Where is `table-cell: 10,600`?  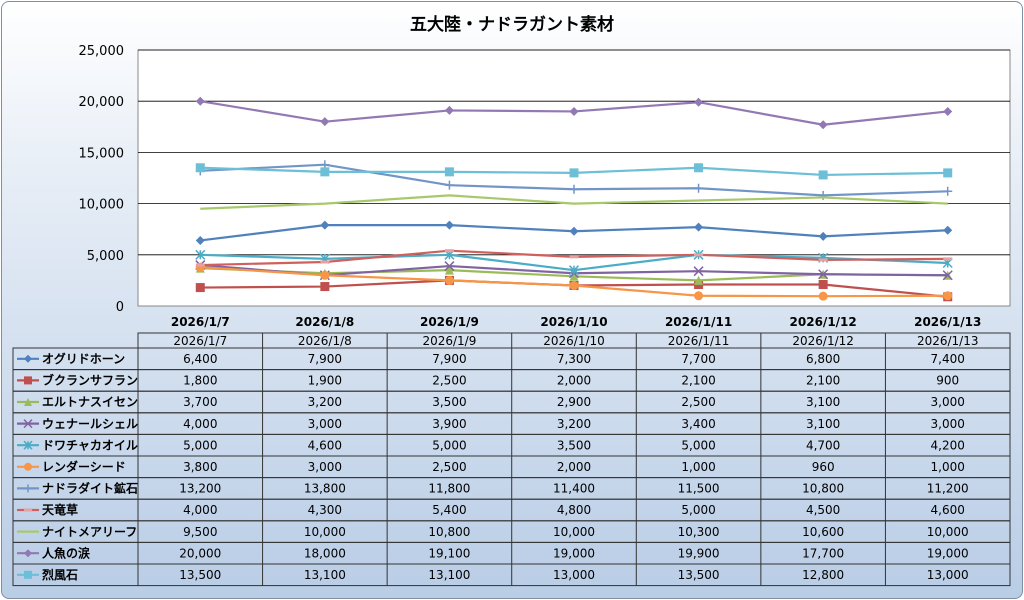
table-cell: 10,600 is located at coordinates (823, 532).